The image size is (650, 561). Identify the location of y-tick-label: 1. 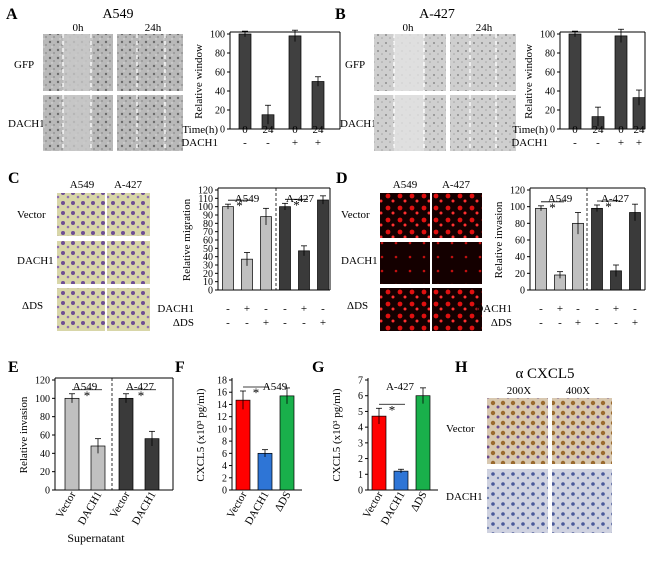
(360, 475).